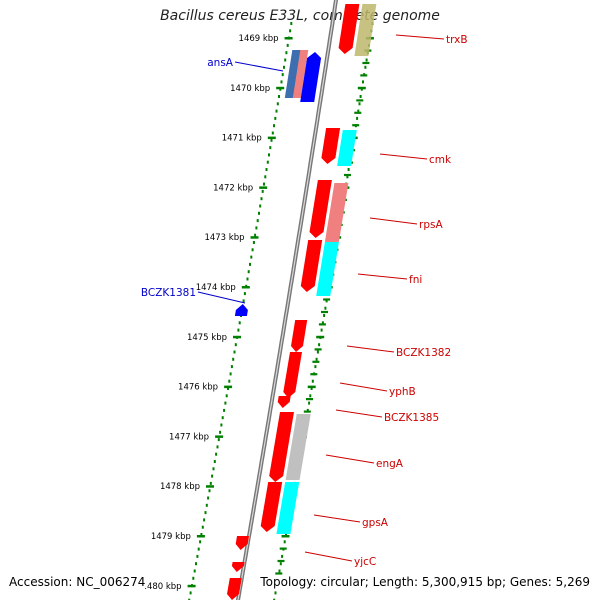 The height and width of the screenshot is (600, 600). Describe the element at coordinates (207, 338) in the screenshot. I see `scale-tick-label: 1475 kbp` at that location.